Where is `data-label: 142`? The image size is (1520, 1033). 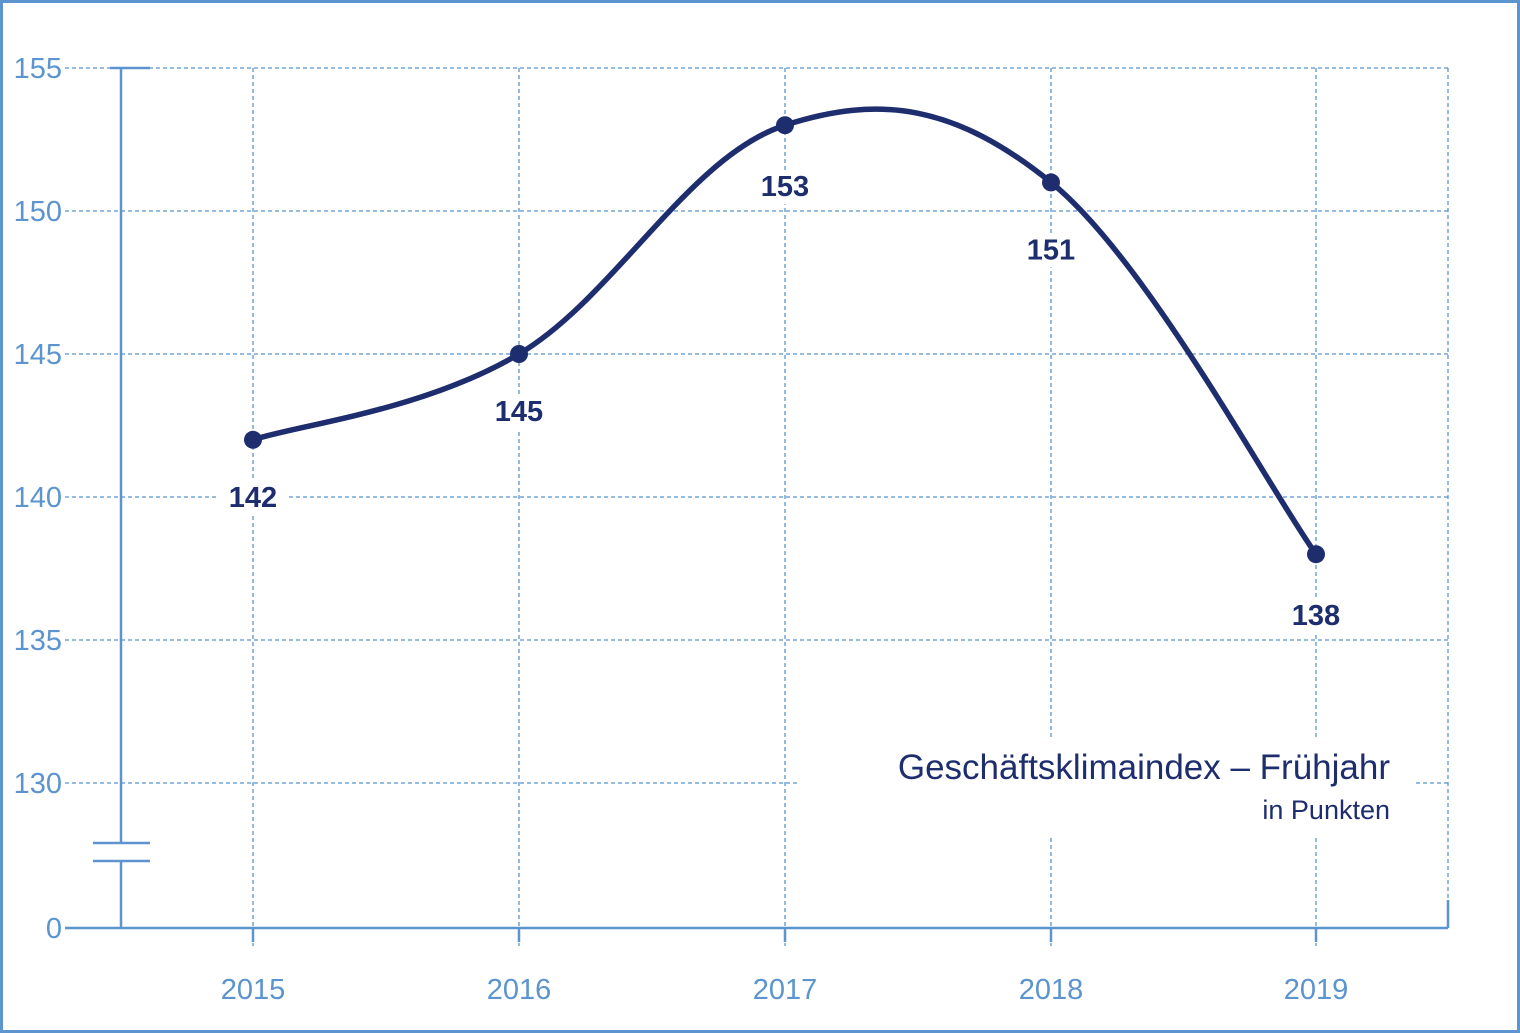 data-label: 142 is located at coordinates (253, 498).